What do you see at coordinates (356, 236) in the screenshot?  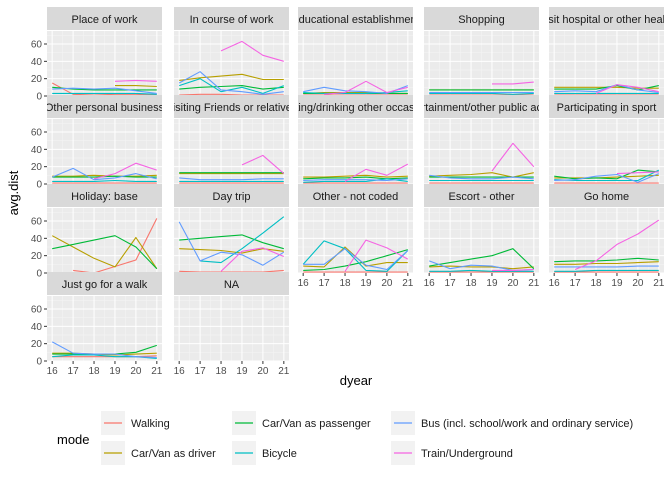 I see `panel-other-not-coded: Other - not coded 16 17 18 19 20 21` at bounding box center [356, 236].